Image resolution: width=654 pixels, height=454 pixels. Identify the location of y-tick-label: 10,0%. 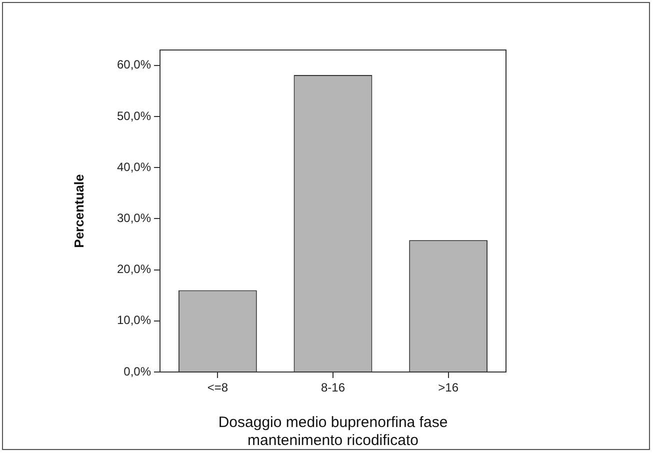
(134, 320).